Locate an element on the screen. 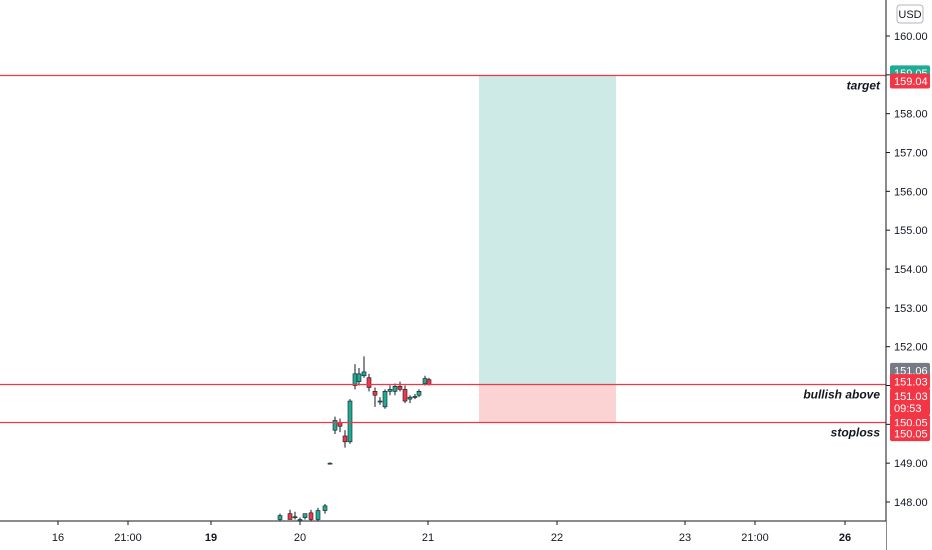 Image resolution: width=932 pixels, height=550 pixels. price-tag-text: 159.04 is located at coordinates (911, 82).